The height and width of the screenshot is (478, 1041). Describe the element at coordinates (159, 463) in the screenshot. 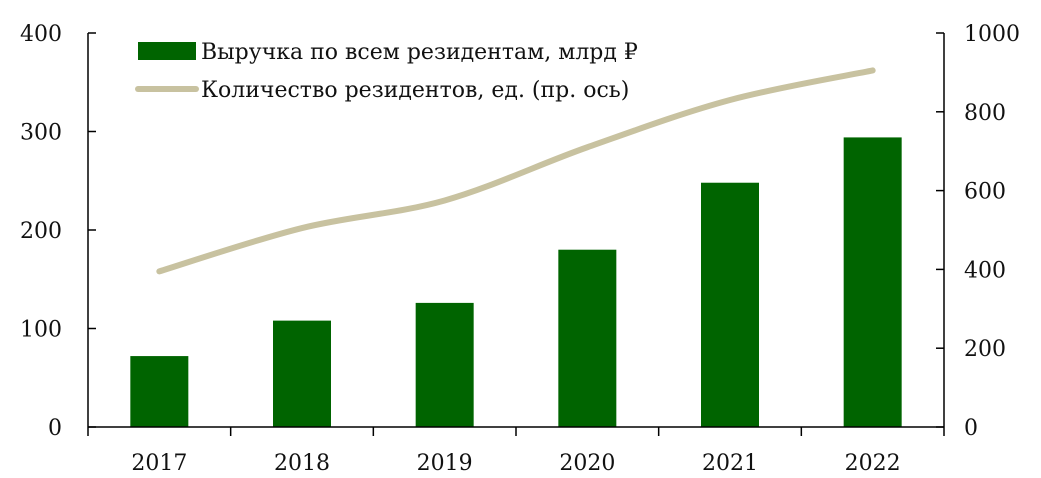

I see `x-tick-label-2017: 2017` at that location.